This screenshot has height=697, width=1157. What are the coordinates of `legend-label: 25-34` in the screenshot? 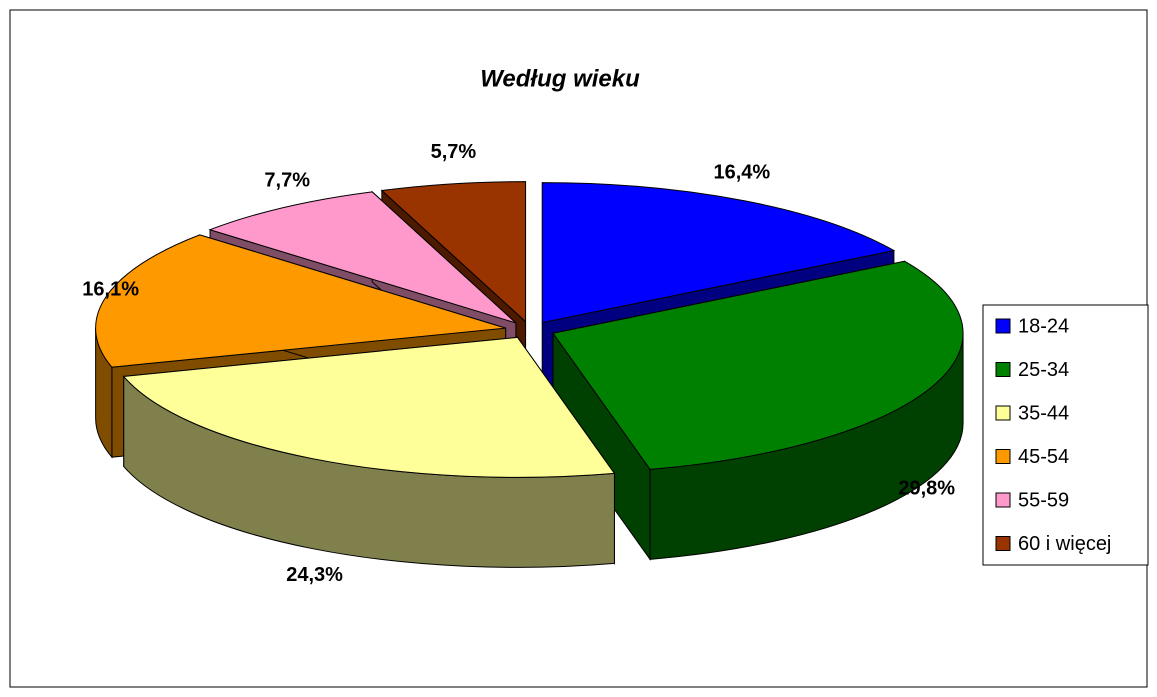 It's located at (1043, 370).